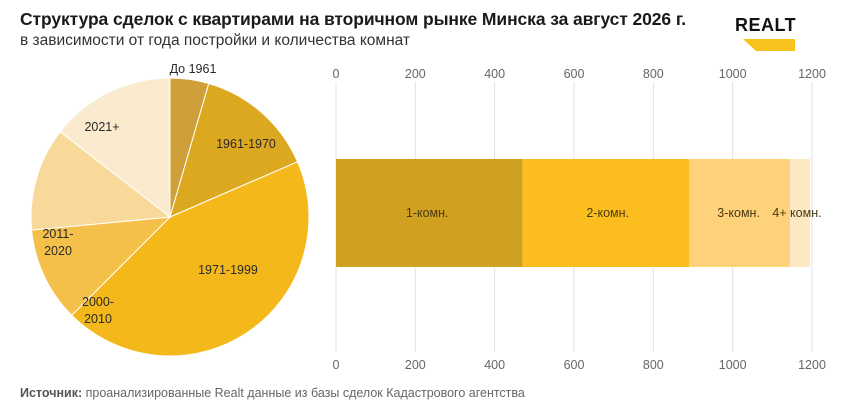  Describe the element at coordinates (733, 365) in the screenshot. I see `tick-bottom-5: 1000` at that location.